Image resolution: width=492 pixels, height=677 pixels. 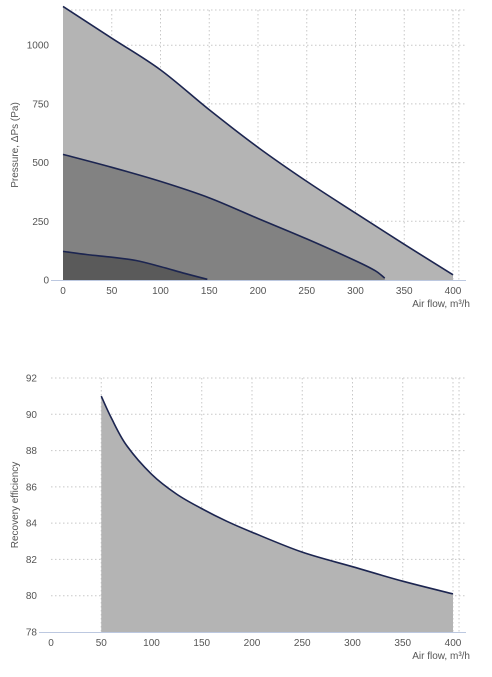 What do you see at coordinates (32, 596) in the screenshot?
I see `y-tick-label: 80` at bounding box center [32, 596].